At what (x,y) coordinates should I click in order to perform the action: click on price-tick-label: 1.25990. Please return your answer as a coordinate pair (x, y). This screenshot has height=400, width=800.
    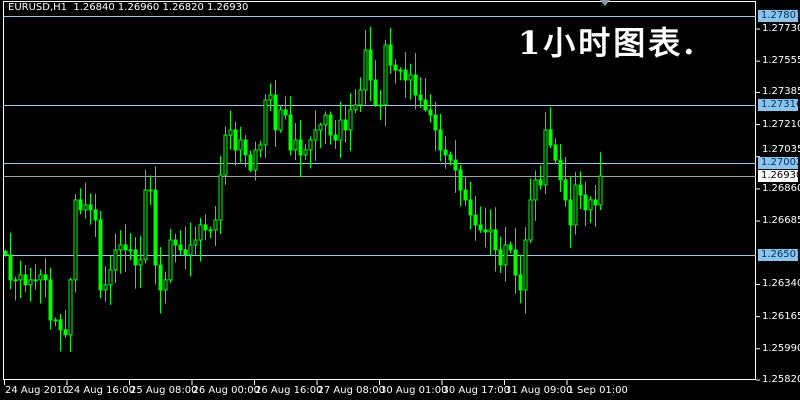
    Looking at the image, I should click on (781, 348).